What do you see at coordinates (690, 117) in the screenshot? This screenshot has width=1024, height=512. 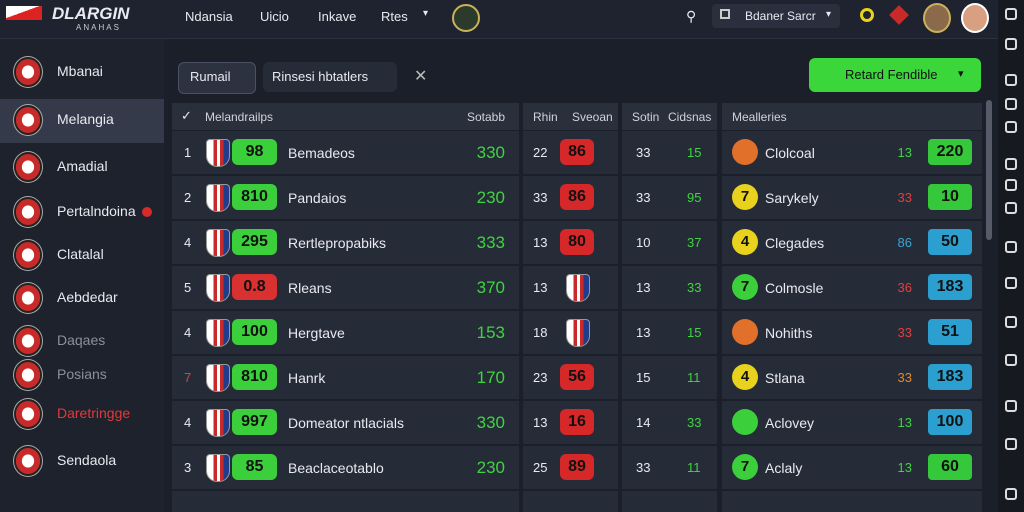 I see `column-header: Cidsnas` at bounding box center [690, 117].